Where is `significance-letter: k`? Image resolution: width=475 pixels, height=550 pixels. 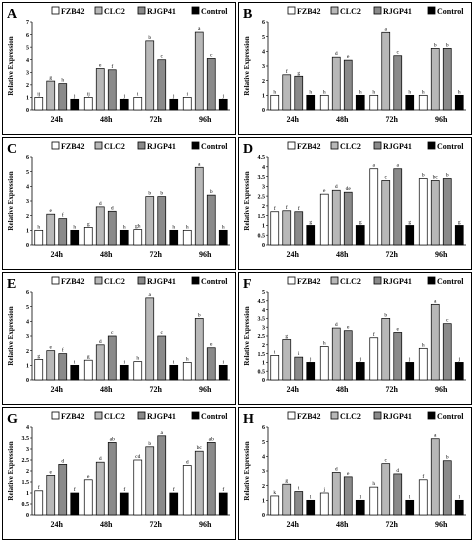
significance-letter: k is located at coordinates (274, 493).